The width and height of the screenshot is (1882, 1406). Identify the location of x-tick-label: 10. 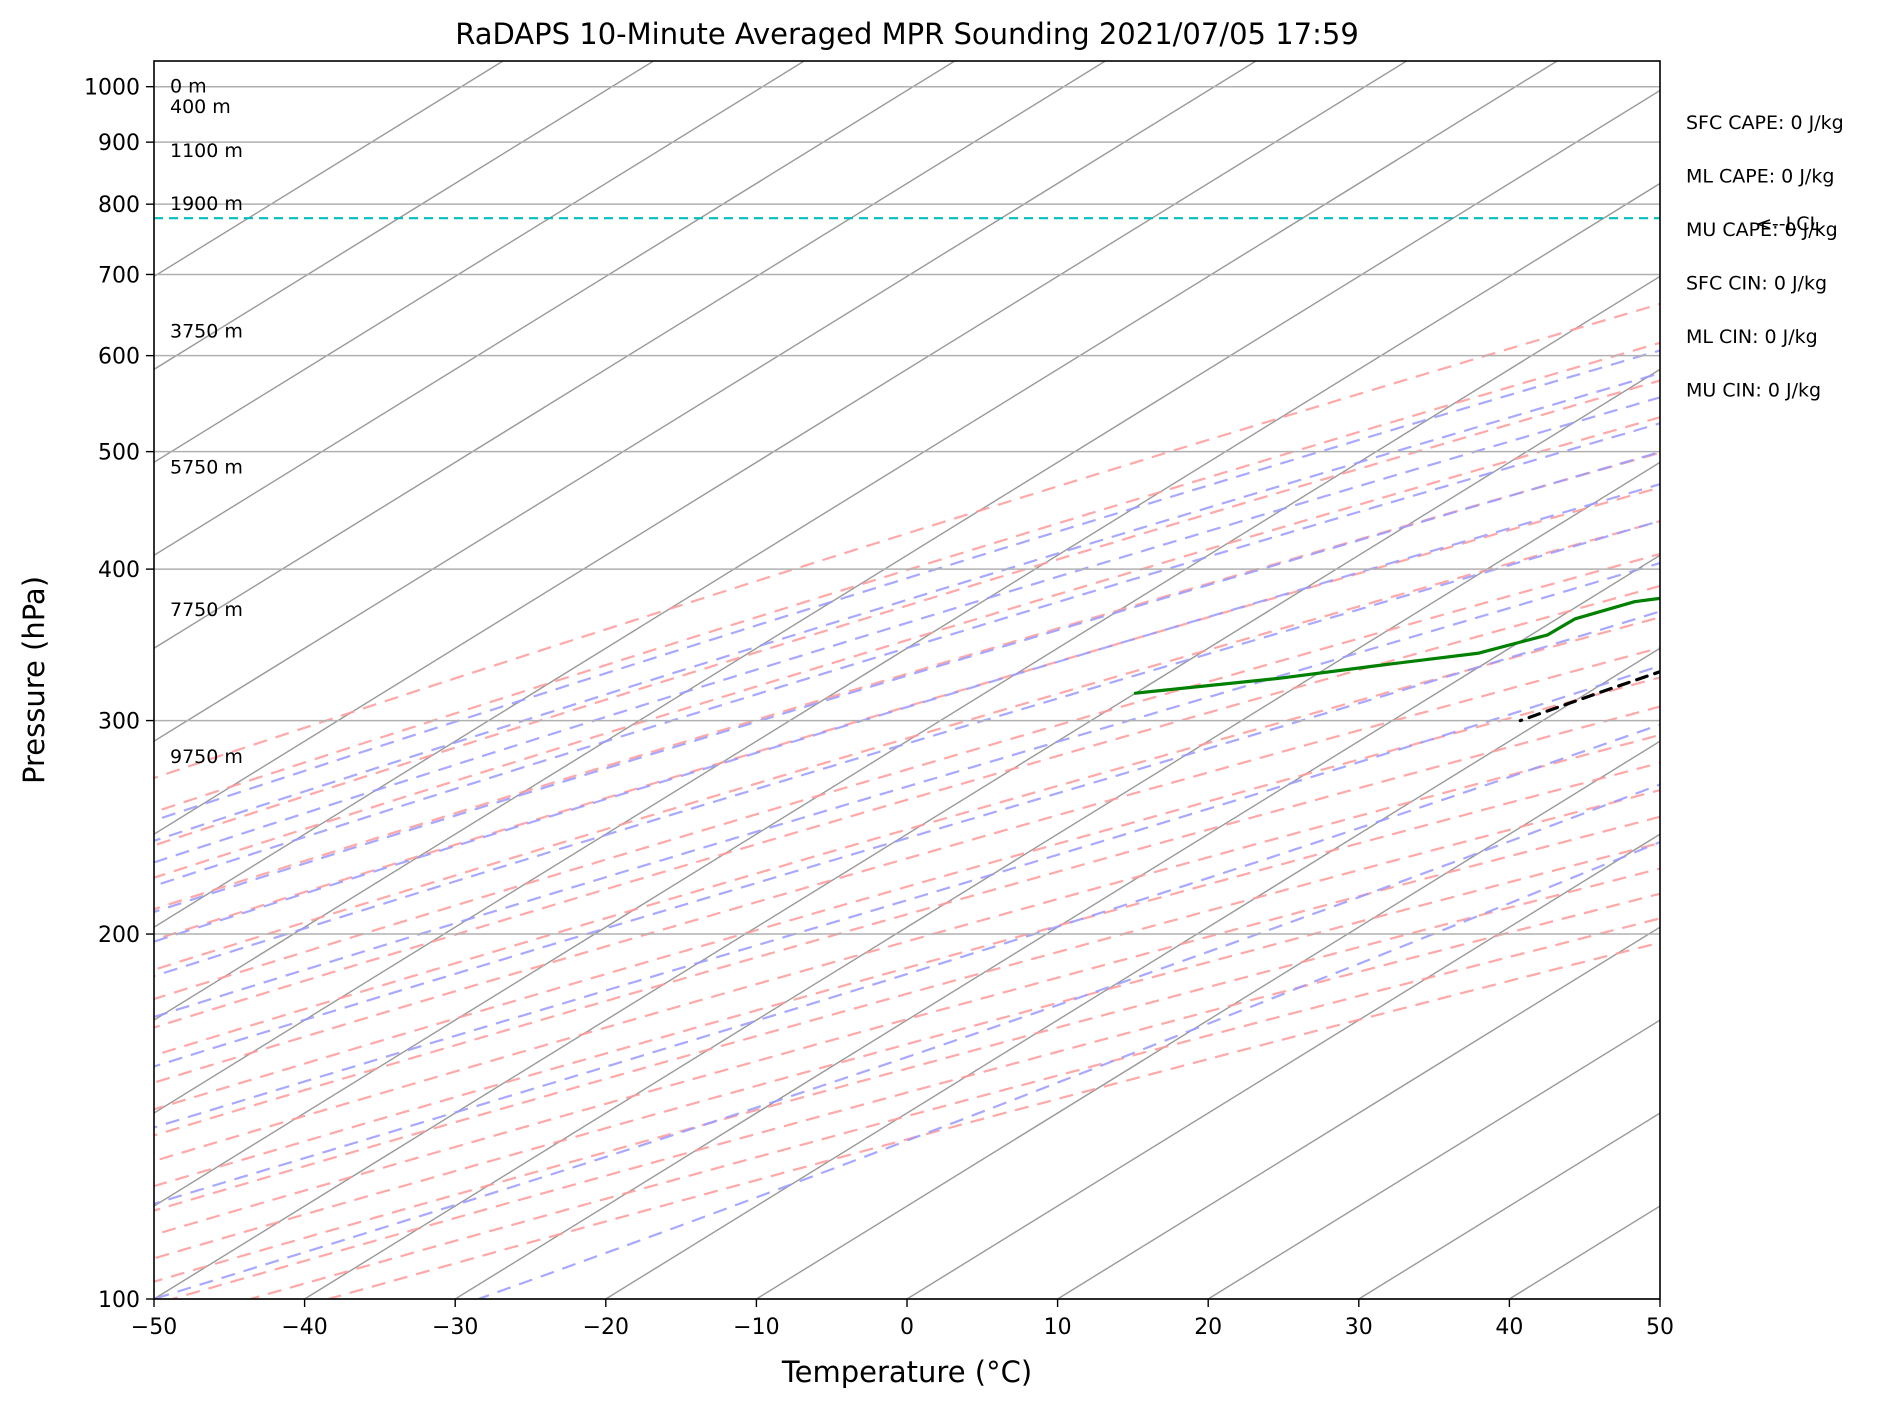
(1058, 1327).